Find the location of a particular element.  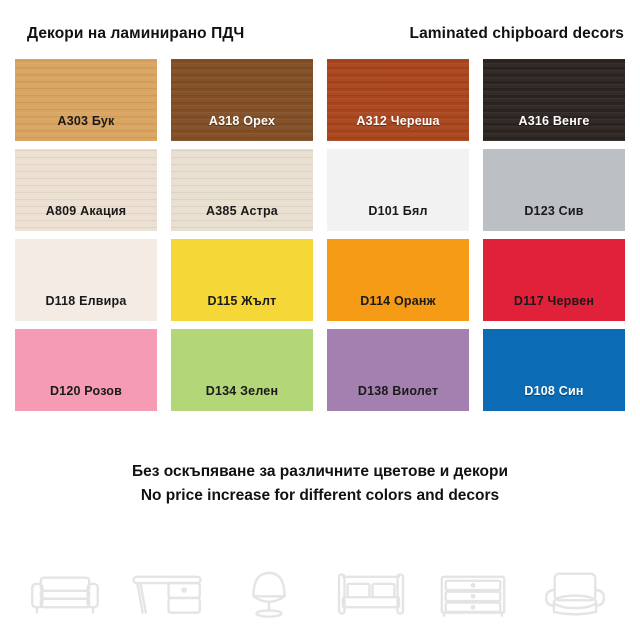

decor-swatch: D120 Розов is located at coordinates (86, 370).